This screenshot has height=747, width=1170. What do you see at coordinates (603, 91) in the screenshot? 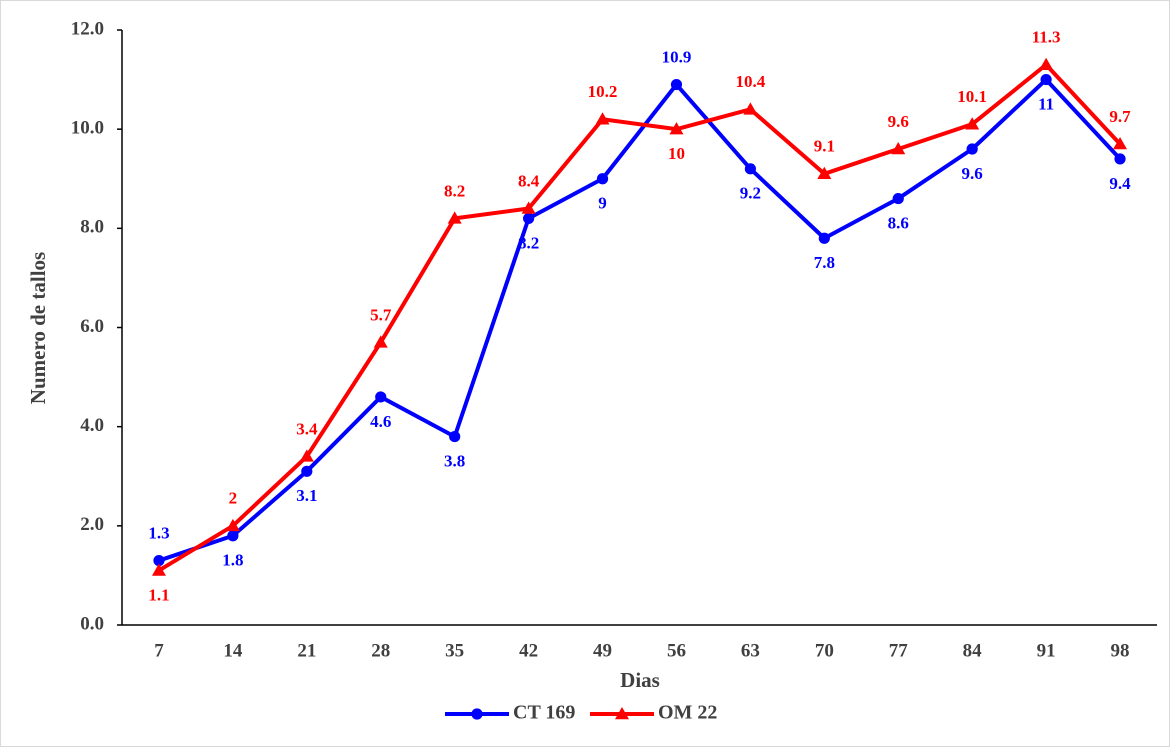
I see `data-label: 10.2` at bounding box center [603, 91].